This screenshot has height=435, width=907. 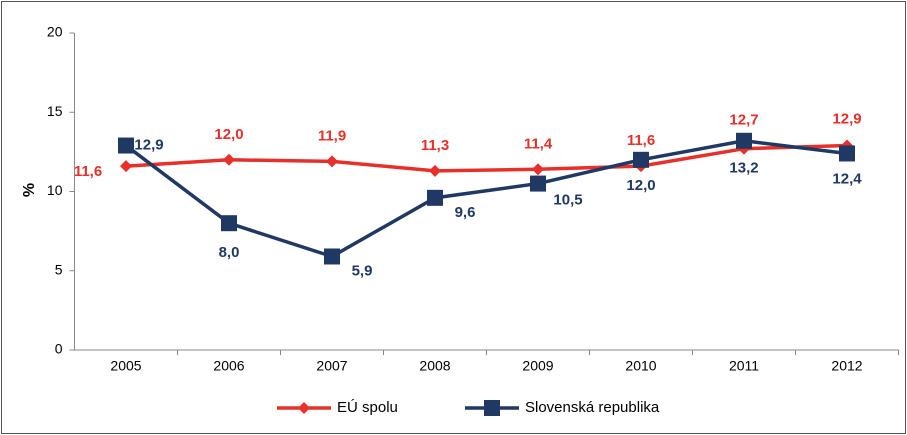 I want to click on x-tick-label: 2005, so click(x=125, y=366).